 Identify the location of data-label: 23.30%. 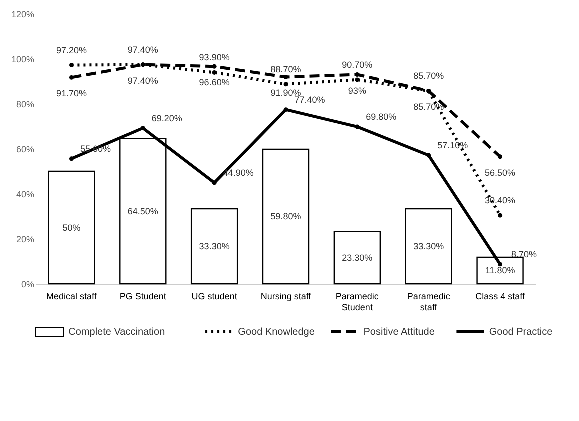
(357, 257).